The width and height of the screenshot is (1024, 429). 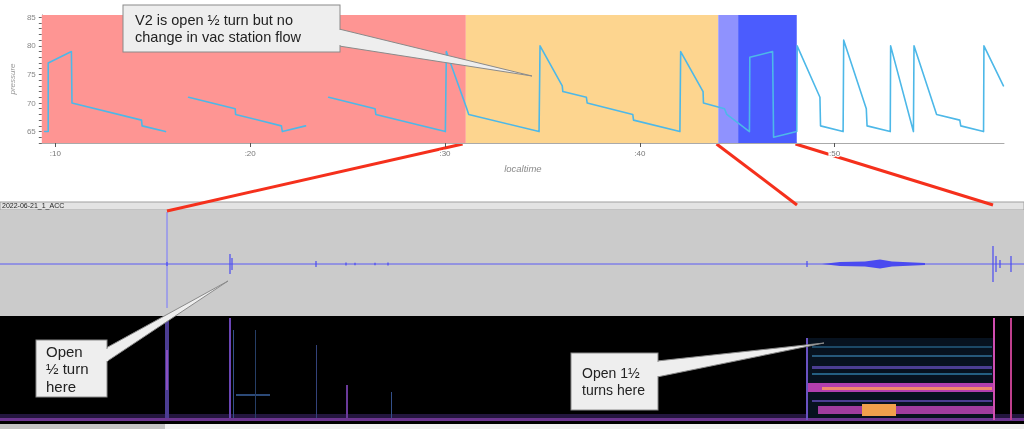 What do you see at coordinates (55, 153) in the screenshot?
I see `x-tick-label: :10` at bounding box center [55, 153].